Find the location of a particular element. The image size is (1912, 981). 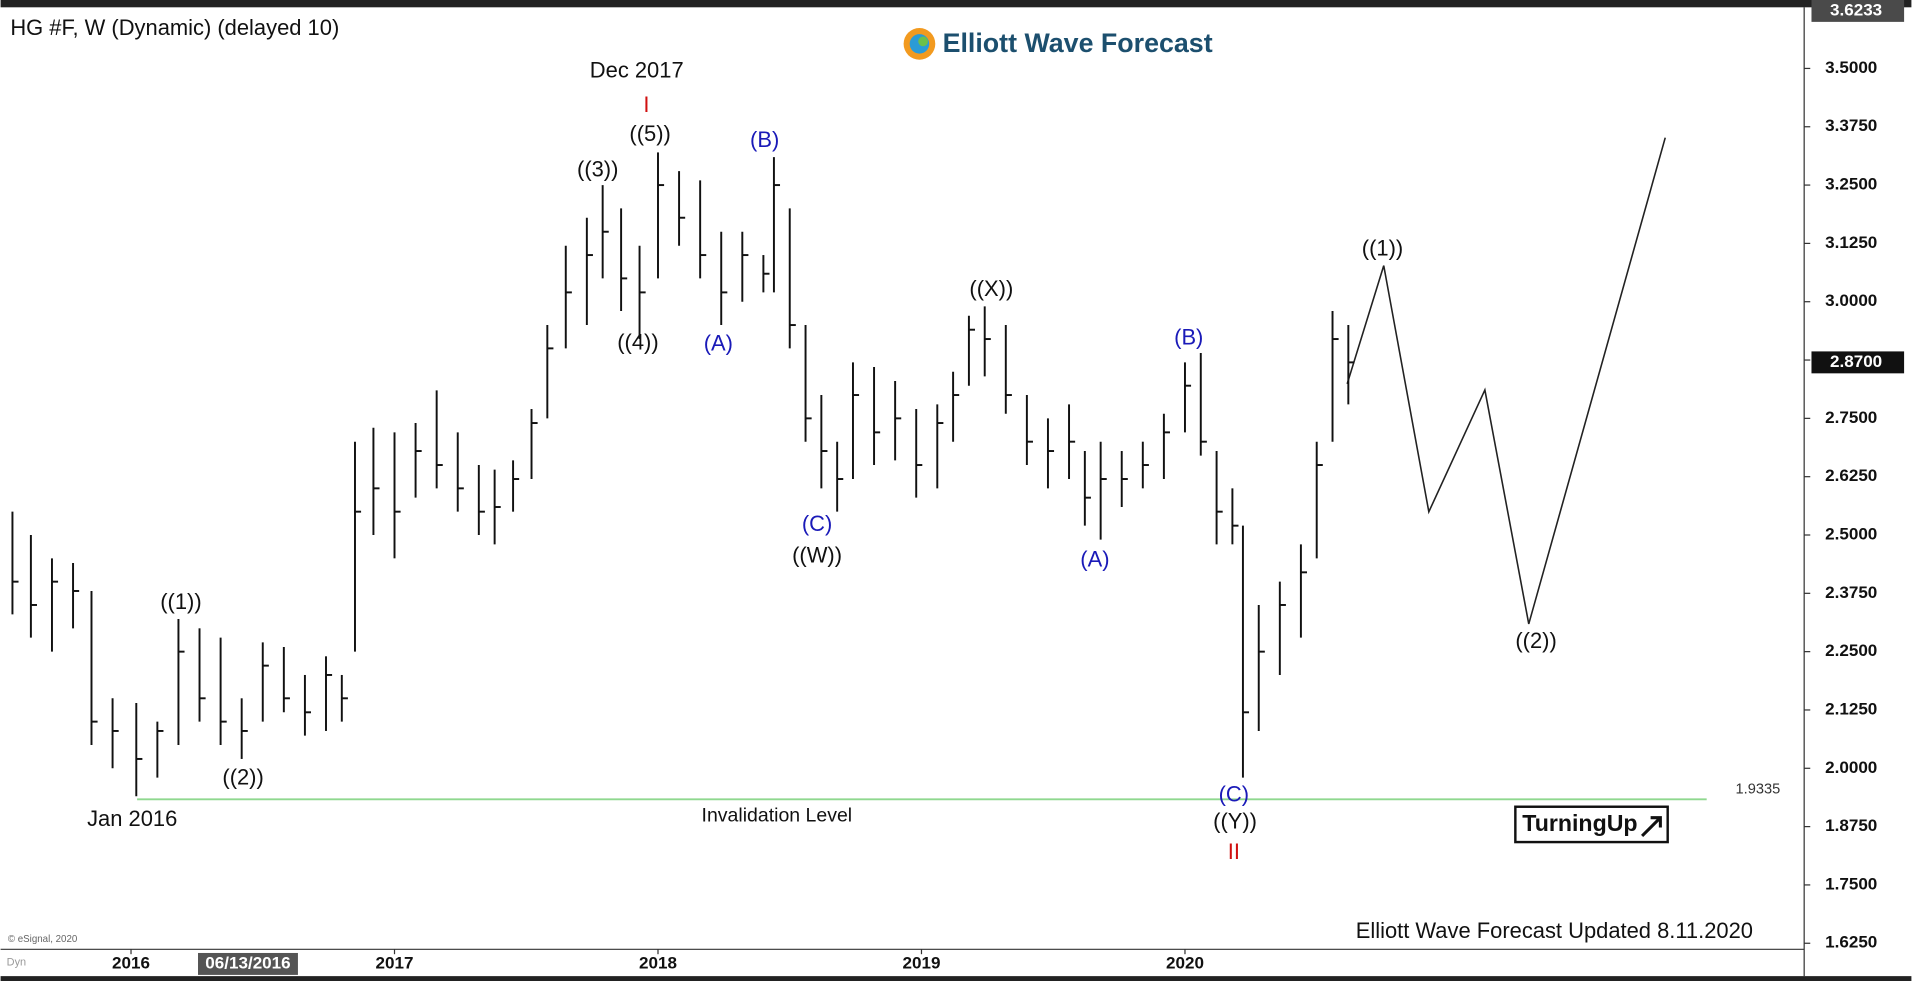

bottom-frame is located at coordinates (956, 978).